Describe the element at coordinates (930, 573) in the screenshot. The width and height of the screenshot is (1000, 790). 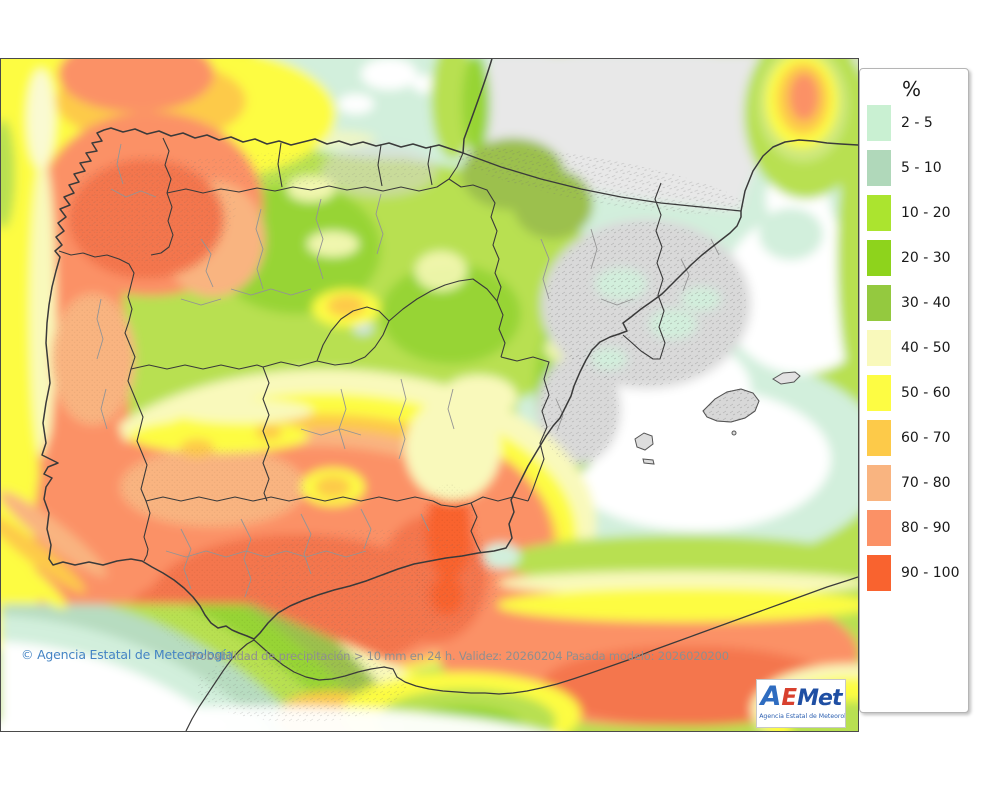
I see `legend-entry-label: 90 - 100` at that location.